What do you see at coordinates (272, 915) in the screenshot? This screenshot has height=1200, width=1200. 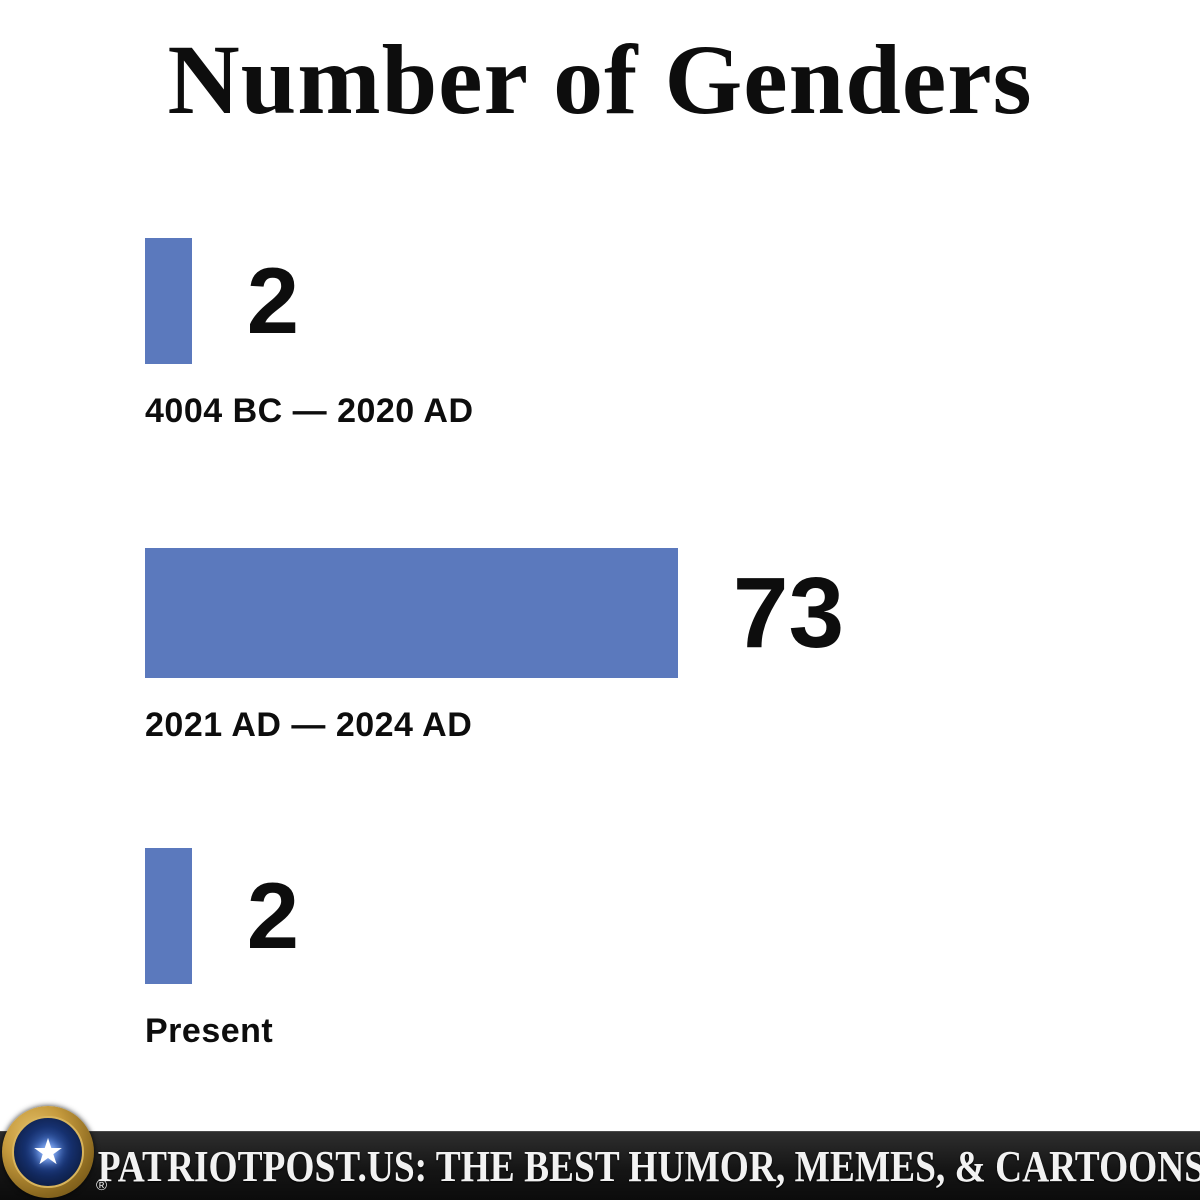 I see `bar-3-value: 2` at bounding box center [272, 915].